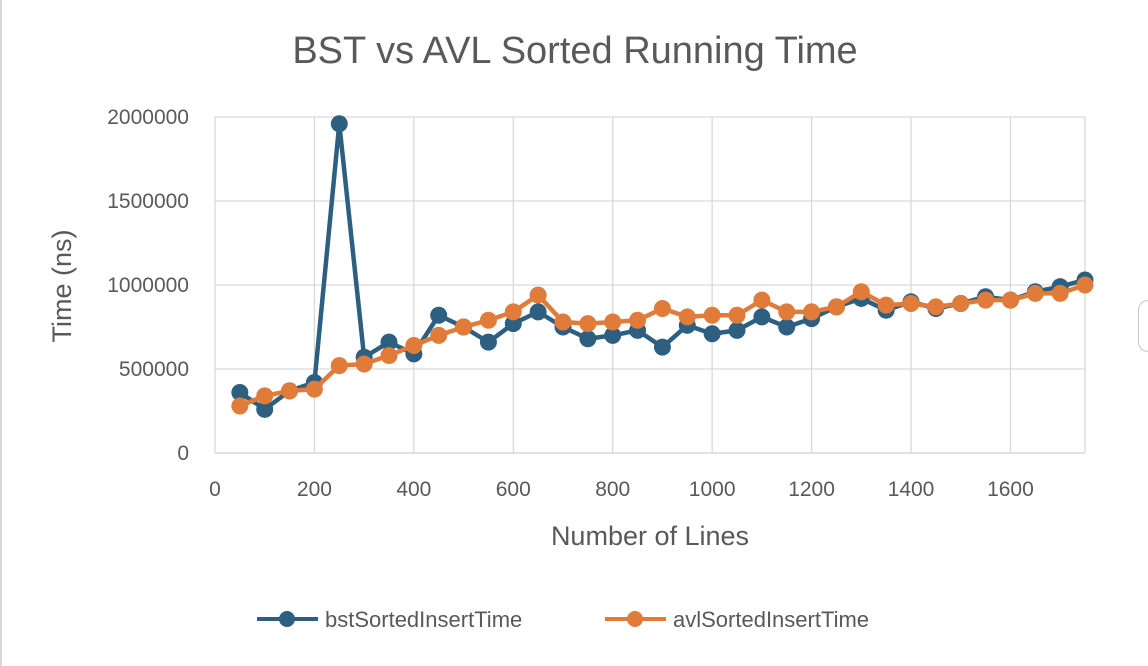  Describe the element at coordinates (148, 201) in the screenshot. I see `y-tick-label-3: 1500000` at that location.